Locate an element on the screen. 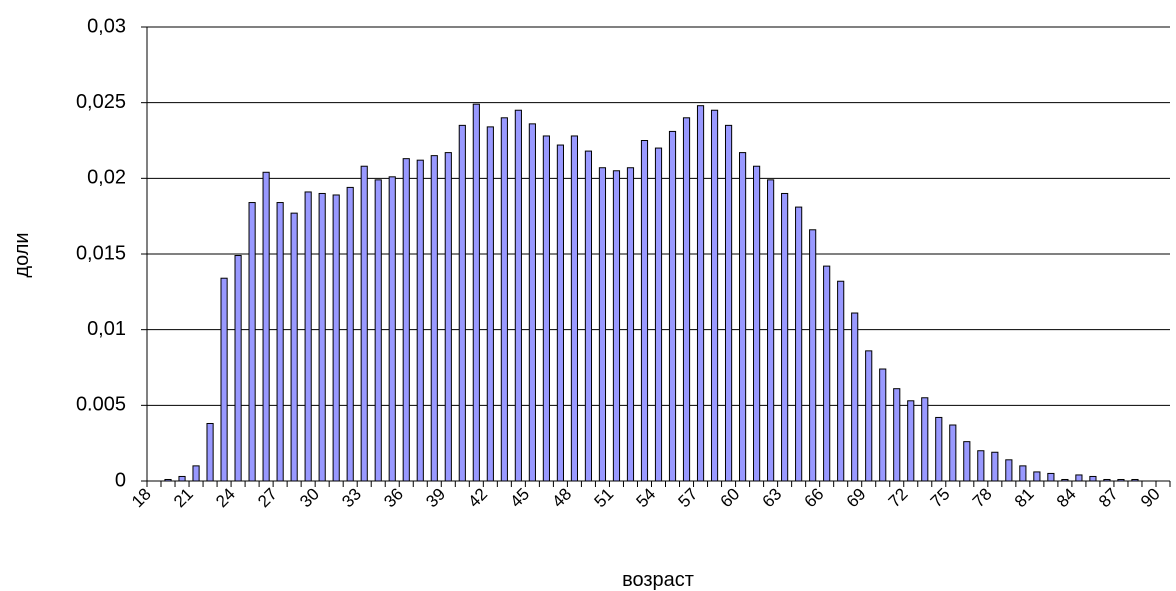 The image size is (1176, 591). x-tick-label: 45 is located at coordinates (519, 497).